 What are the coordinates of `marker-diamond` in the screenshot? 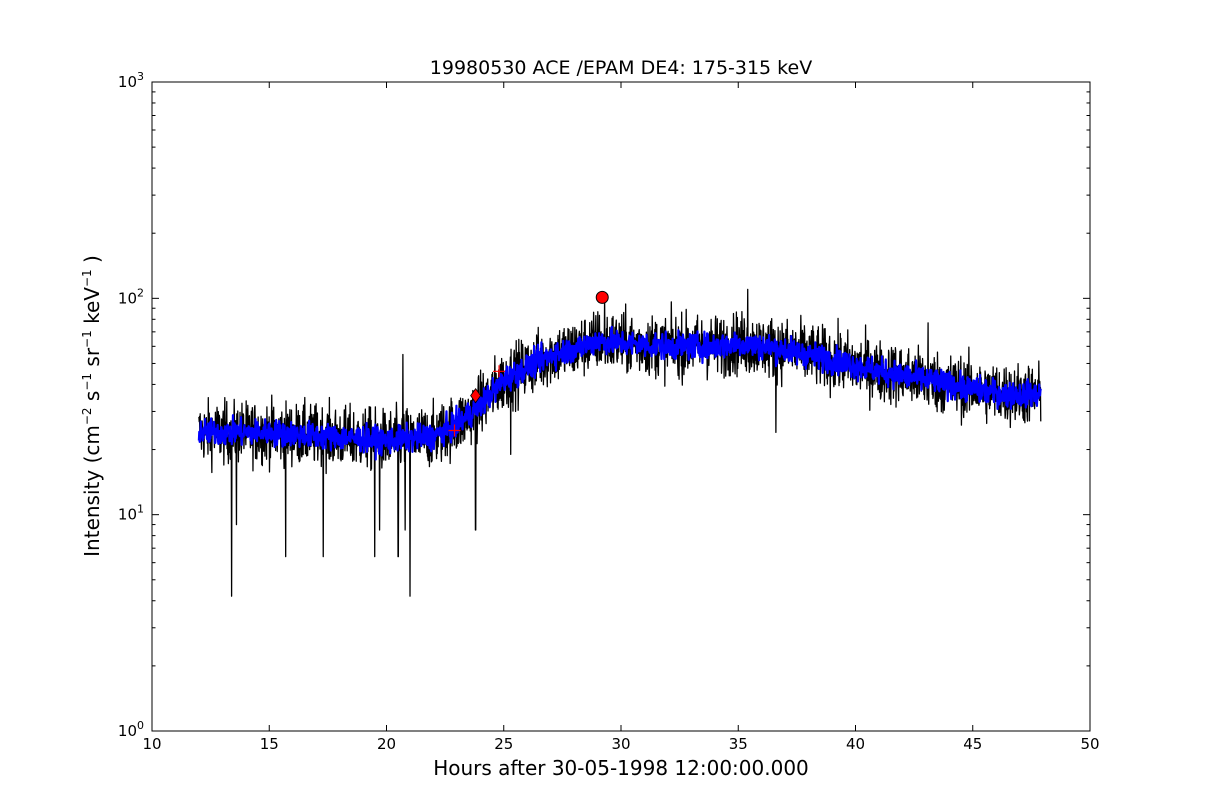 It's located at (476, 395).